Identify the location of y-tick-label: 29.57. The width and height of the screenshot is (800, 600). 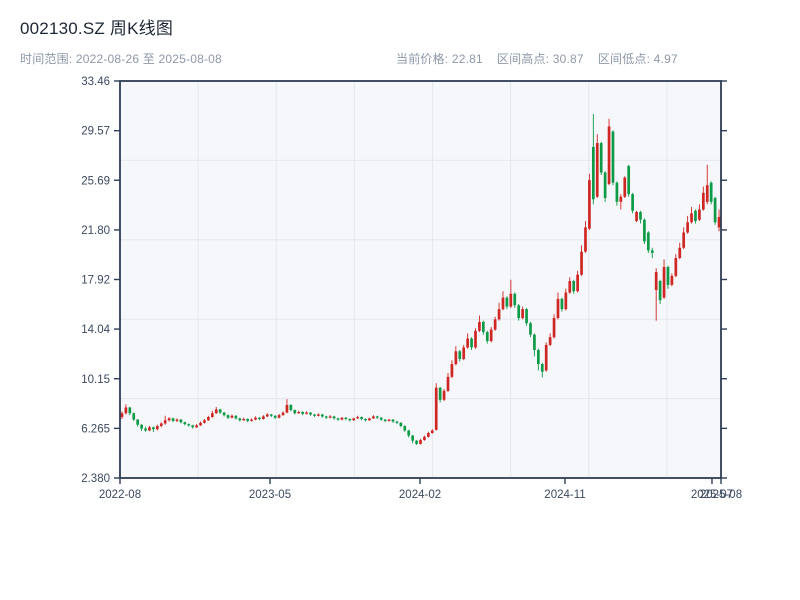
(95, 132).